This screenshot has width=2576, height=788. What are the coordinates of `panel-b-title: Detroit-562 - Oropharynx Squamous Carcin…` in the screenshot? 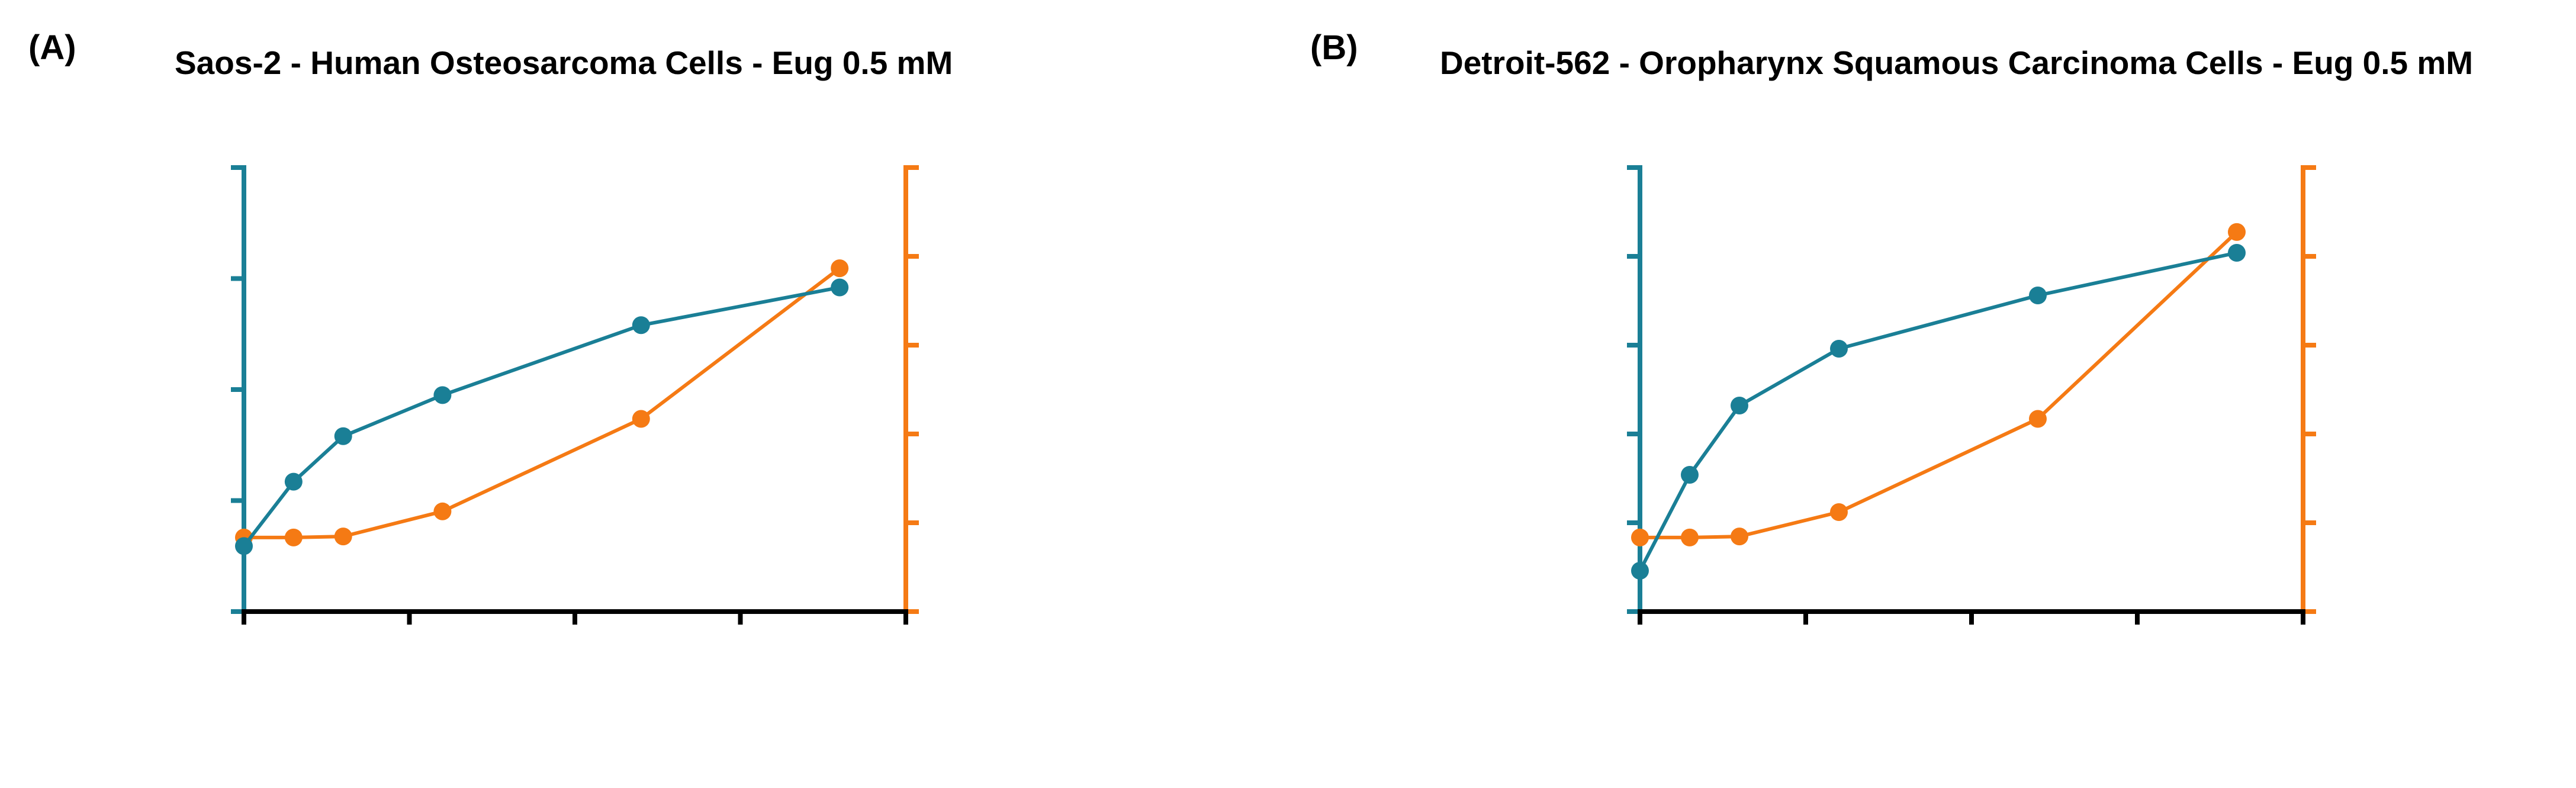 It's located at (1957, 63).